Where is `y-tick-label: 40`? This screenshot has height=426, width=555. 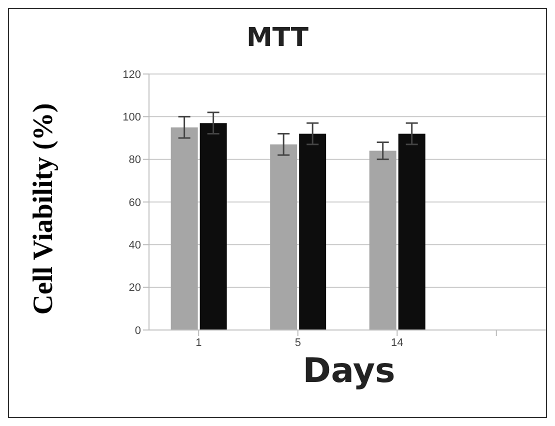
y-tick-label: 40 is located at coordinates (134, 246).